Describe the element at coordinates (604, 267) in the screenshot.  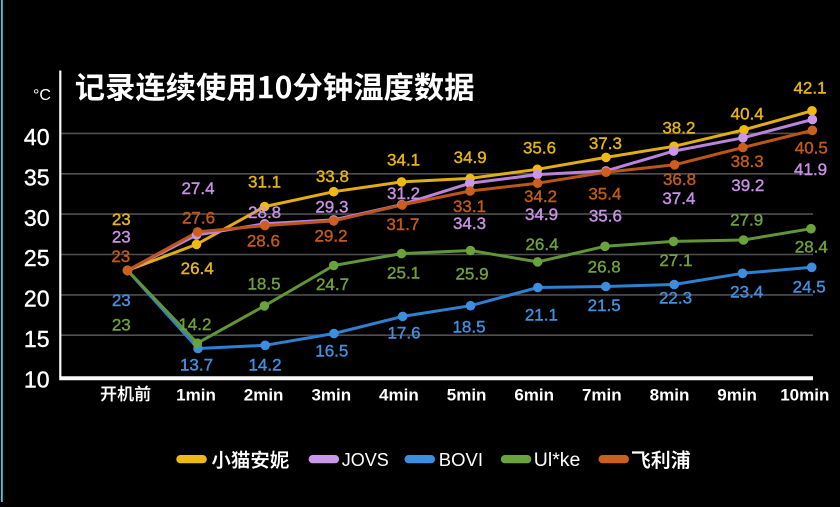
I see `svg-text: 26.8` at that location.